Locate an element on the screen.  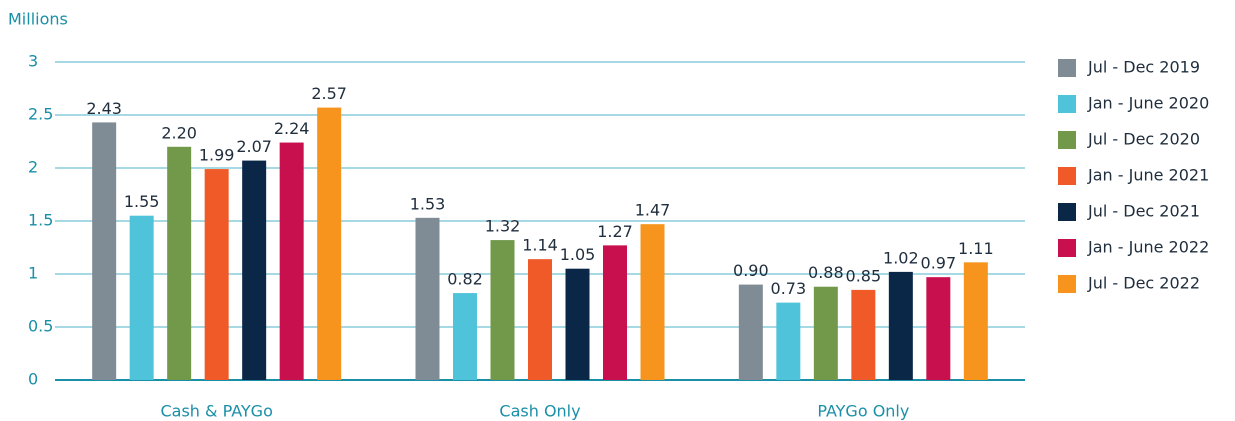
data-label: 0.97 is located at coordinates (939, 263).